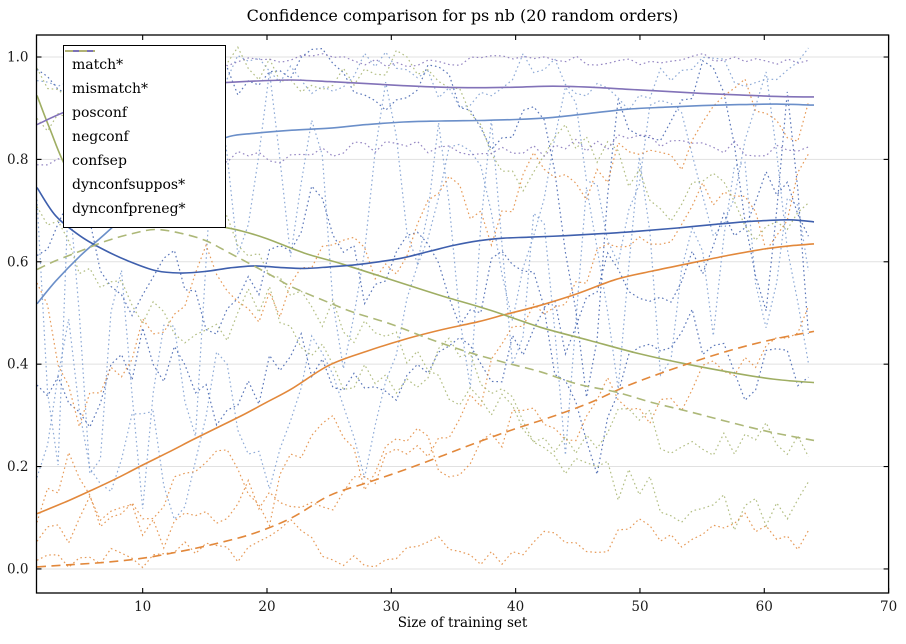  Describe the element at coordinates (98, 65) in the screenshot. I see `legend-label-match: match*` at that location.